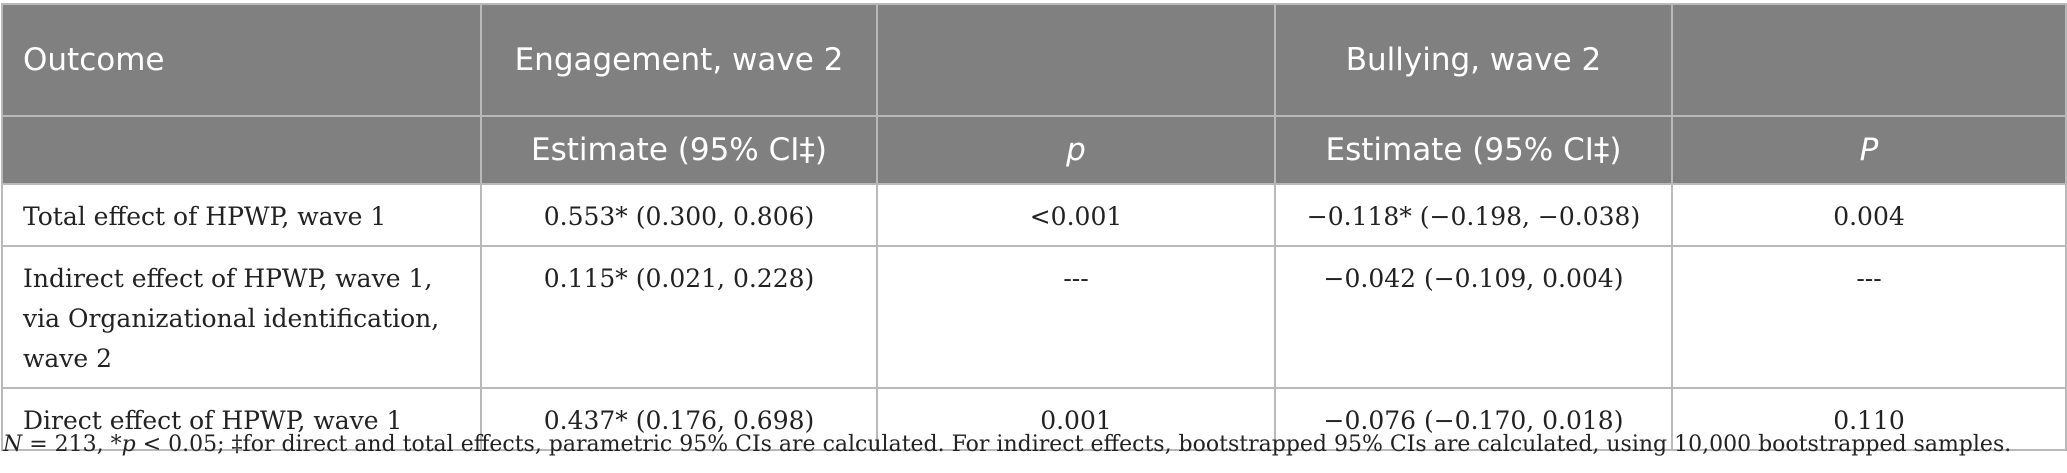 The width and height of the screenshot is (2067, 473). What do you see at coordinates (241, 60) in the screenshot?
I see `header-outcome: Outcome` at bounding box center [241, 60].